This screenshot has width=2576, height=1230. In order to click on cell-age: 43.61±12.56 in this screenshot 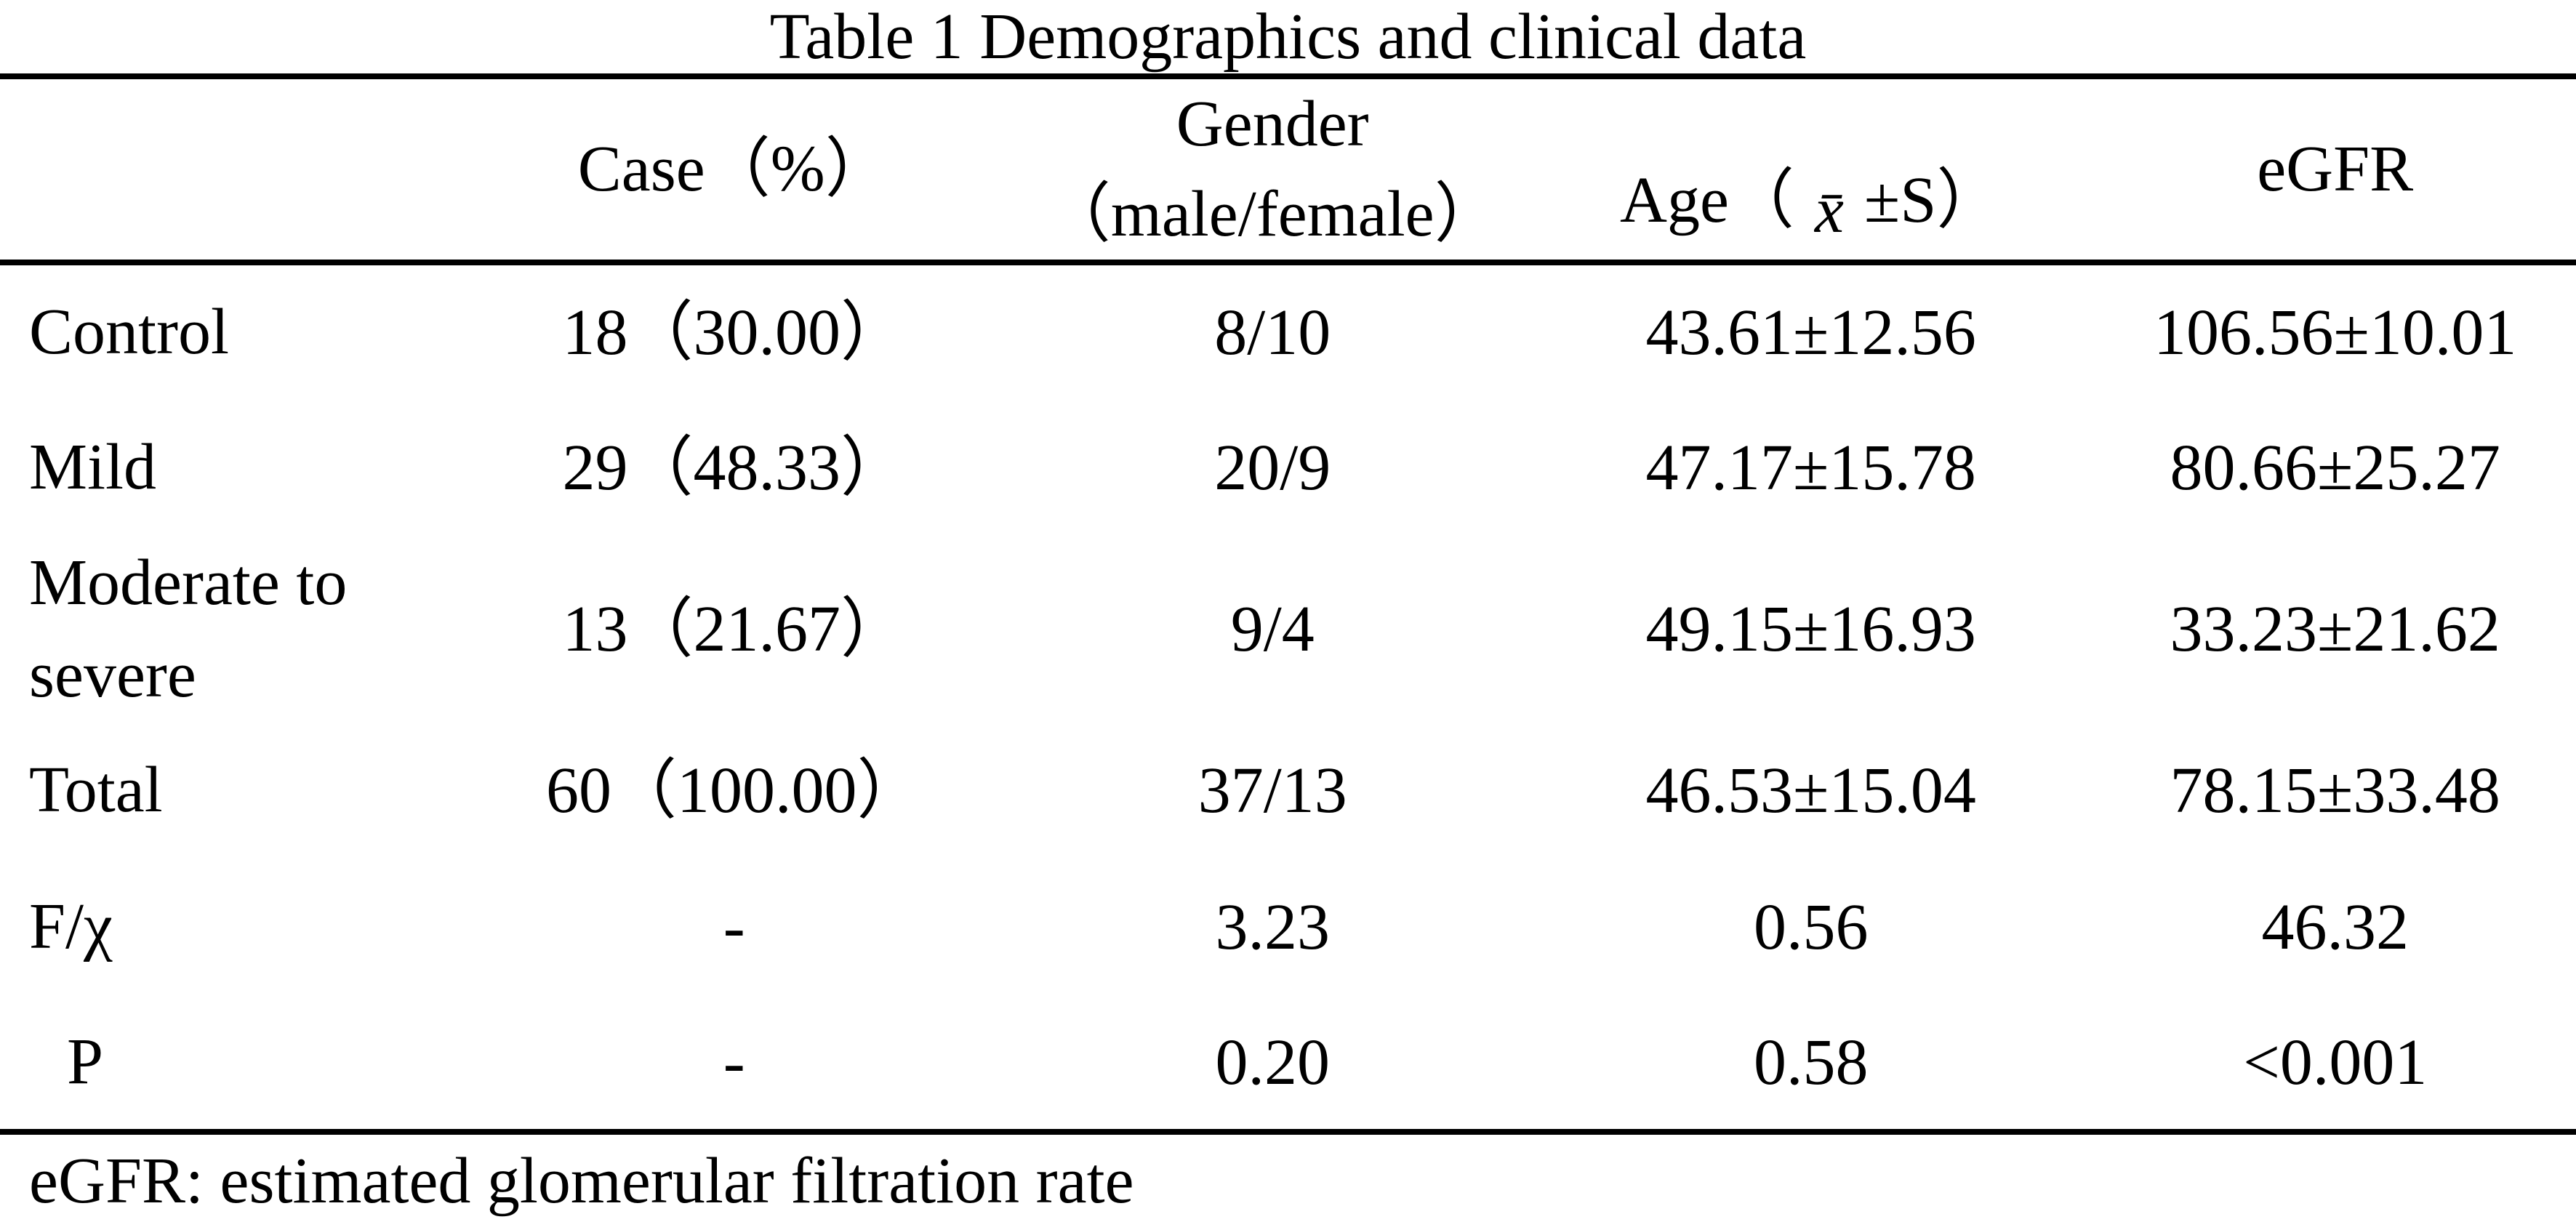, I will do `click(1810, 332)`.